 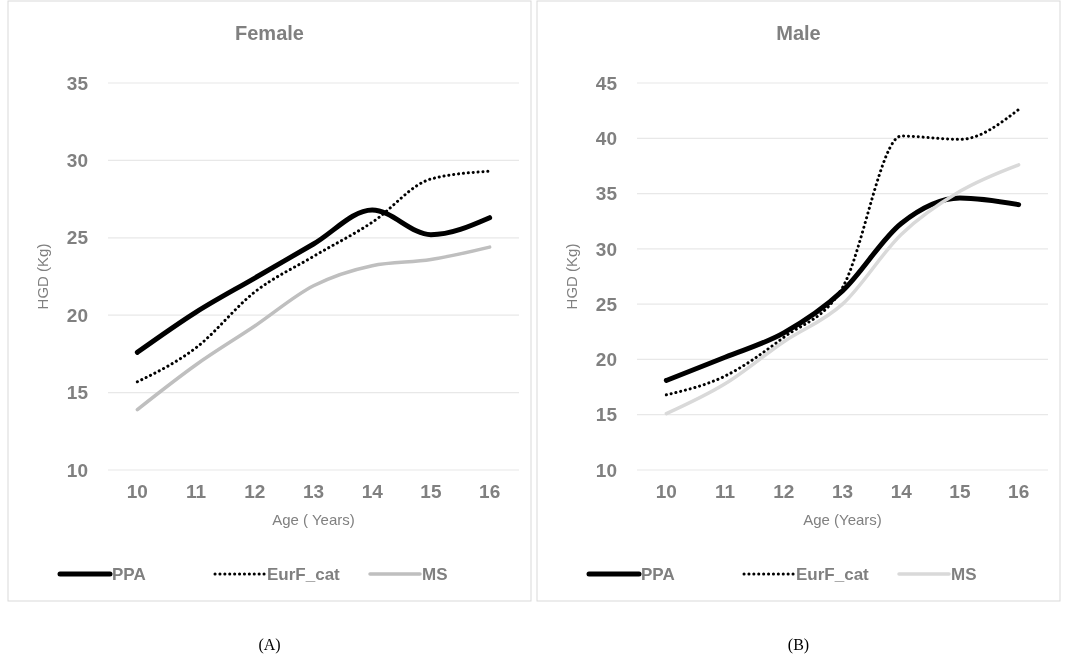 What do you see at coordinates (842, 519) in the screenshot?
I see `x-axis-title: Age (Years)` at bounding box center [842, 519].